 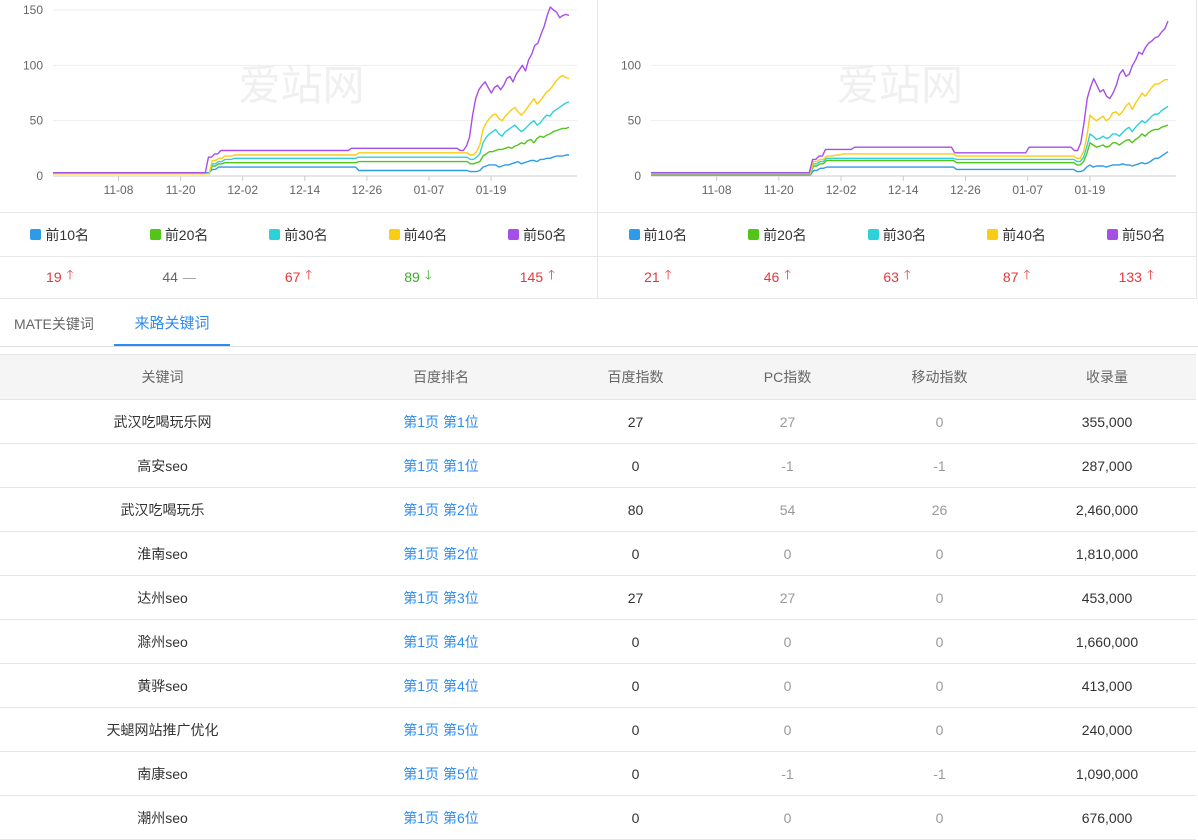 I want to click on tab-mate-keywords: MATE关键词, so click(x=54, y=324).